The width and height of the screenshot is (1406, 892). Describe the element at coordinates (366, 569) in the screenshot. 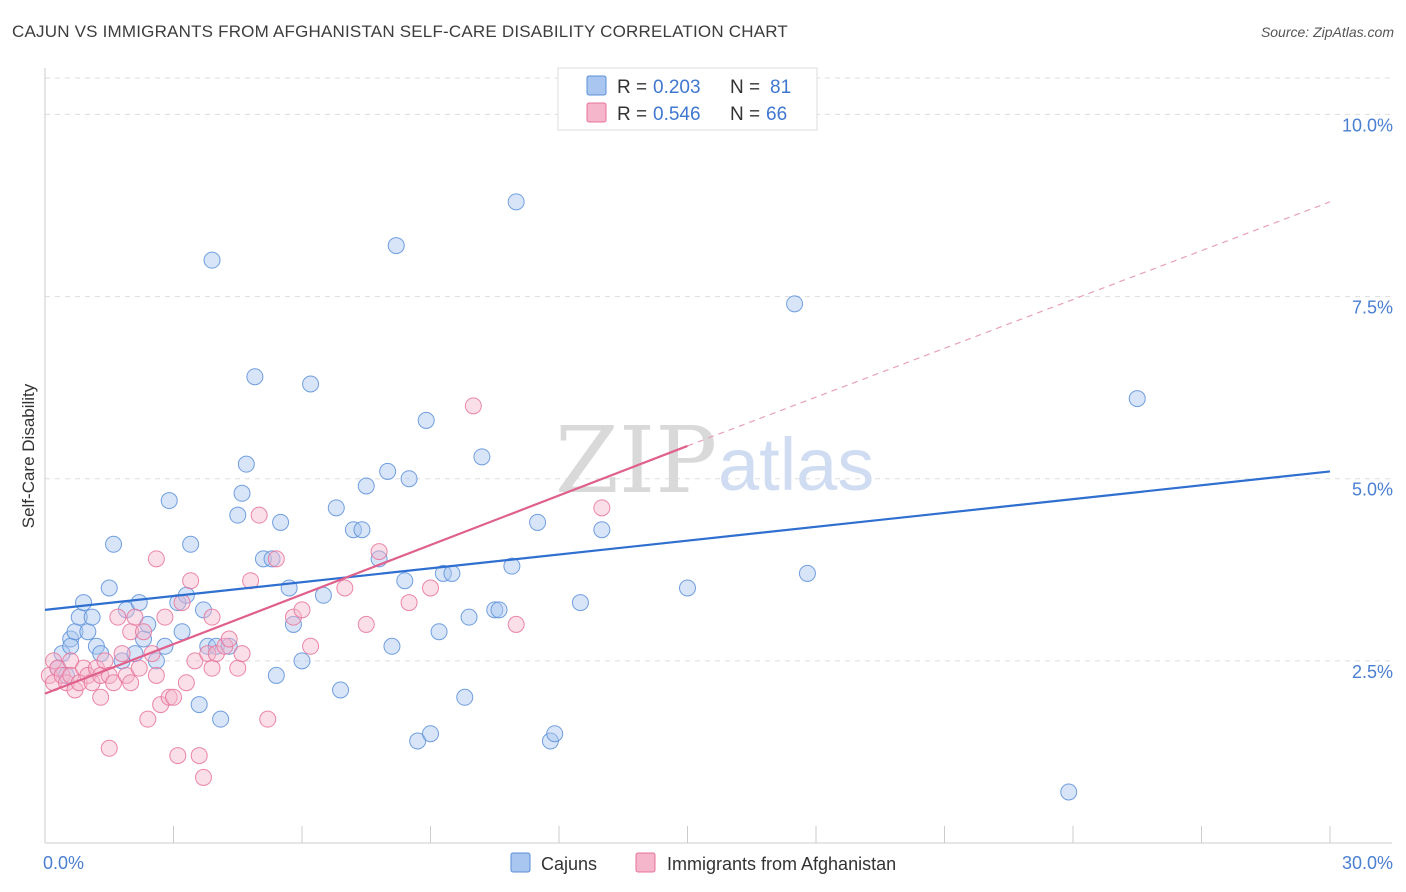

I see `trend-line-afghanistan` at that location.